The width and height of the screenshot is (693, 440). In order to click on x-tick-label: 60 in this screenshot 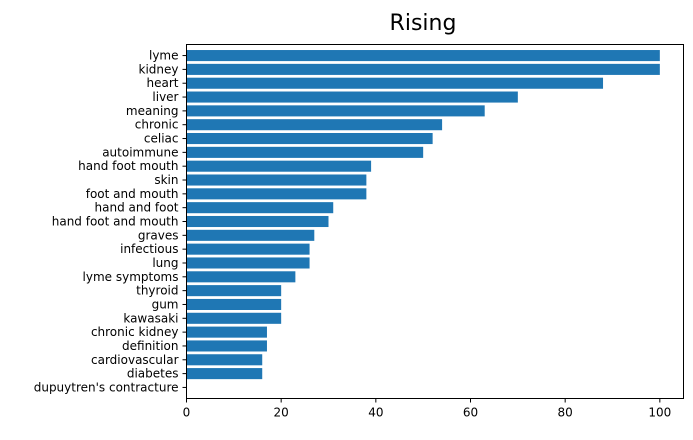, I will do `click(470, 413)`.